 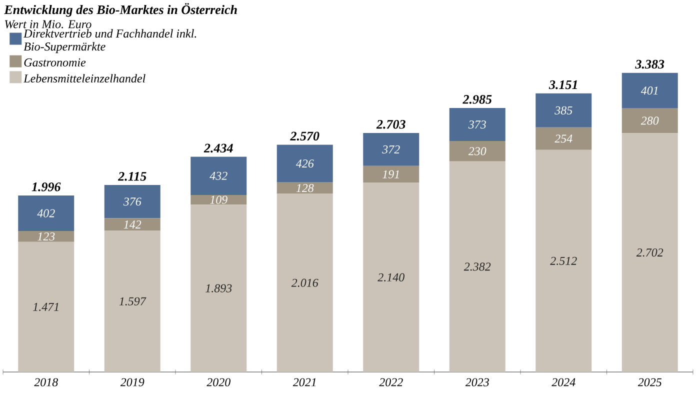 I want to click on data-label: 2.702, so click(x=650, y=252).